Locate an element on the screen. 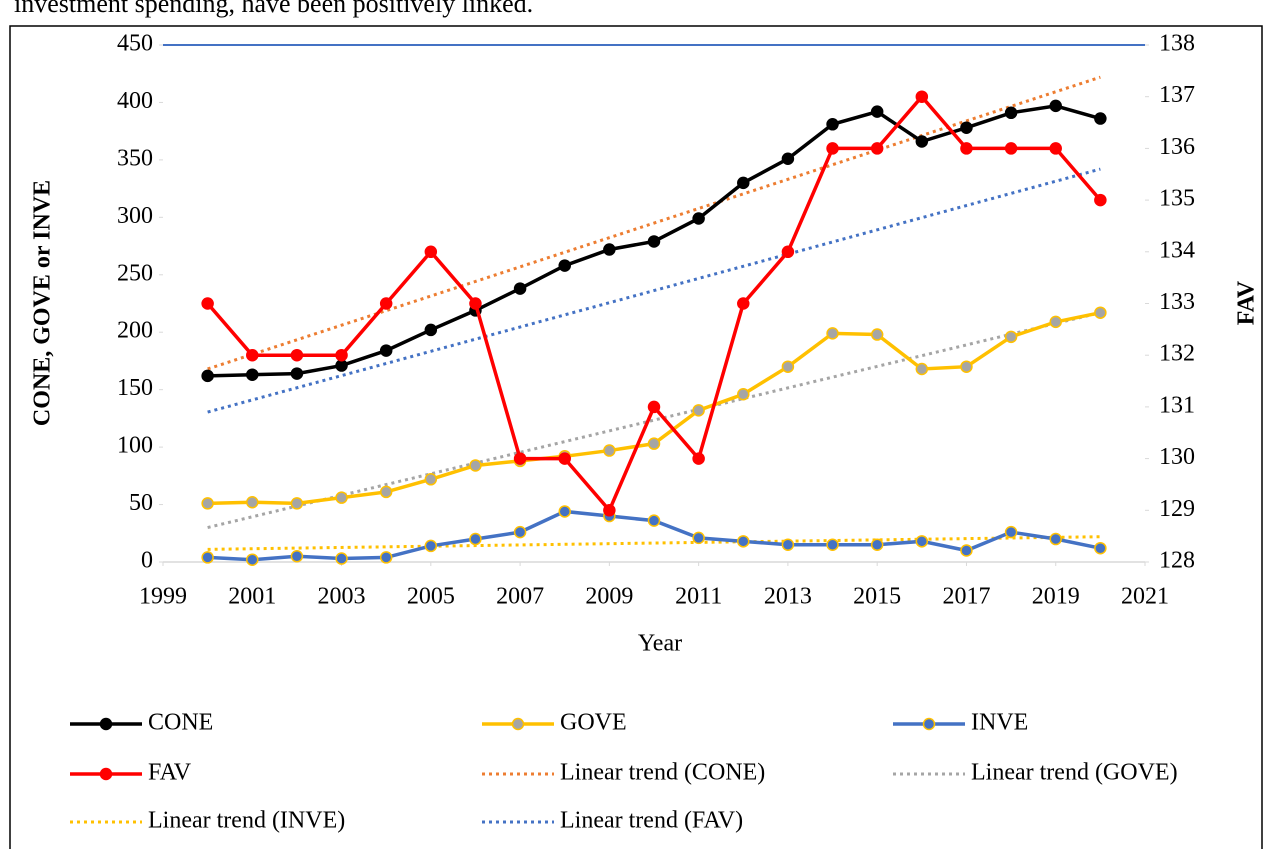  x-tick-label: 2019 is located at coordinates (1056, 597).